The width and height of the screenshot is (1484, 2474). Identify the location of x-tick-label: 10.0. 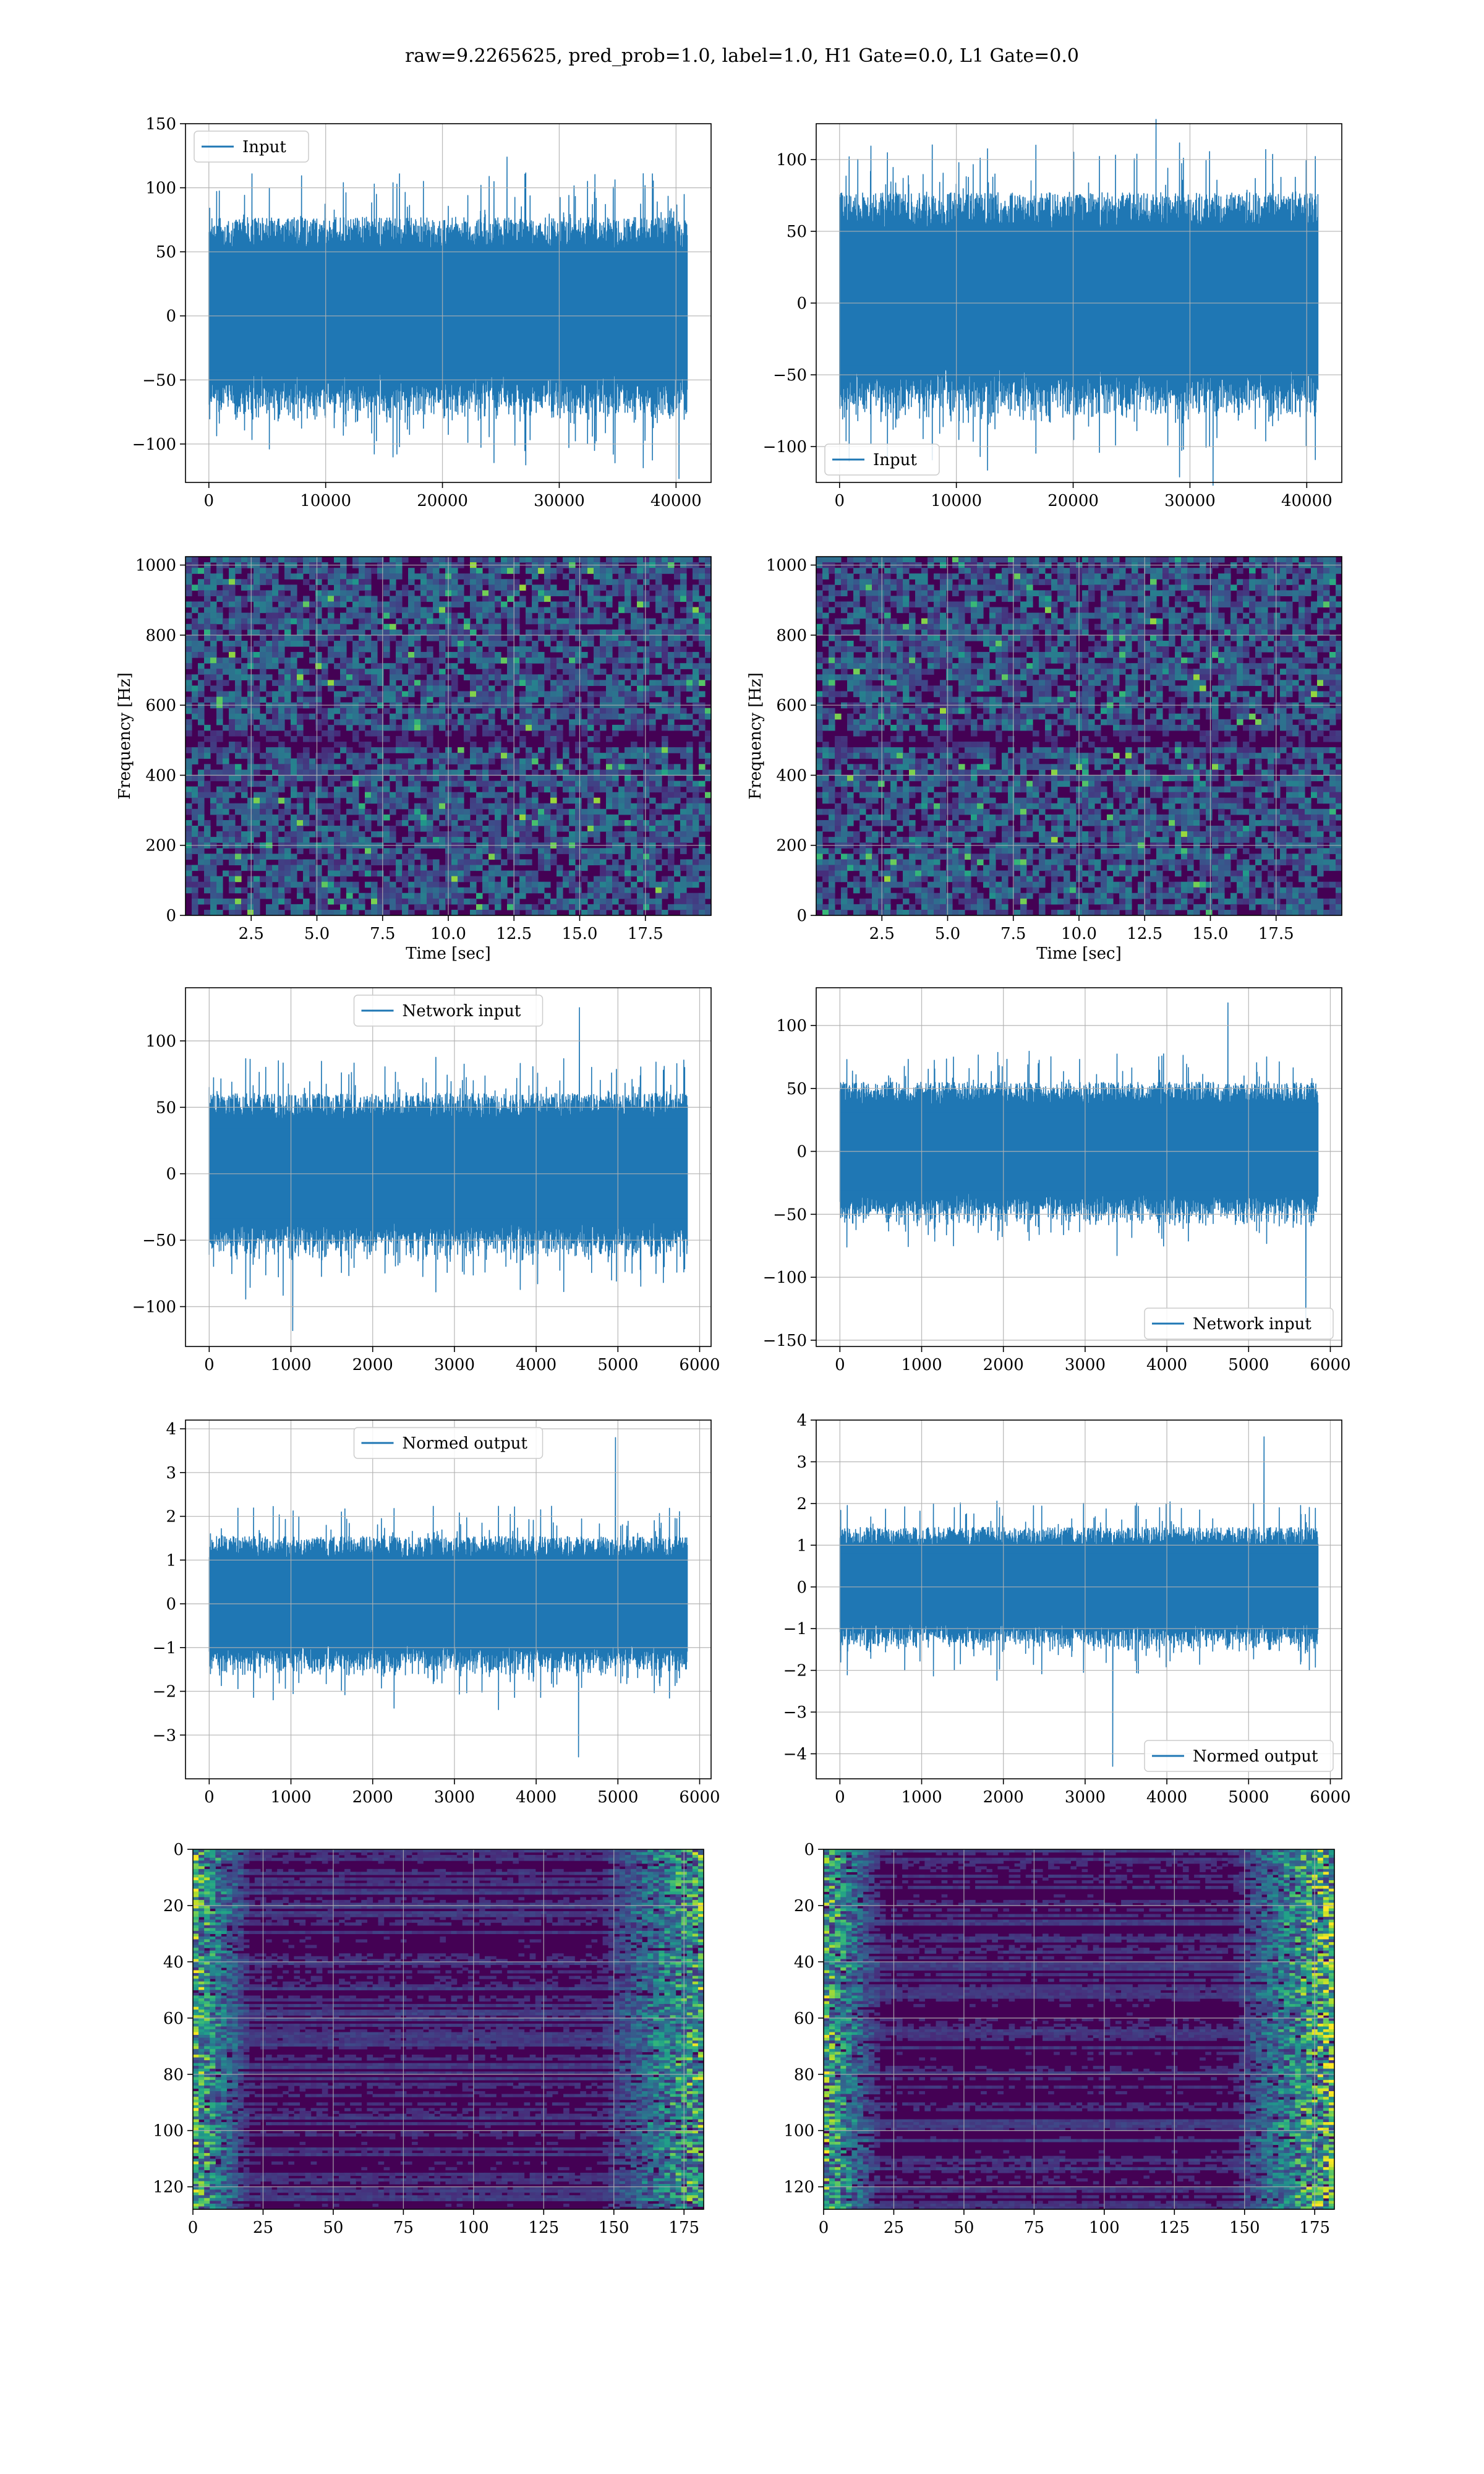
(448, 934).